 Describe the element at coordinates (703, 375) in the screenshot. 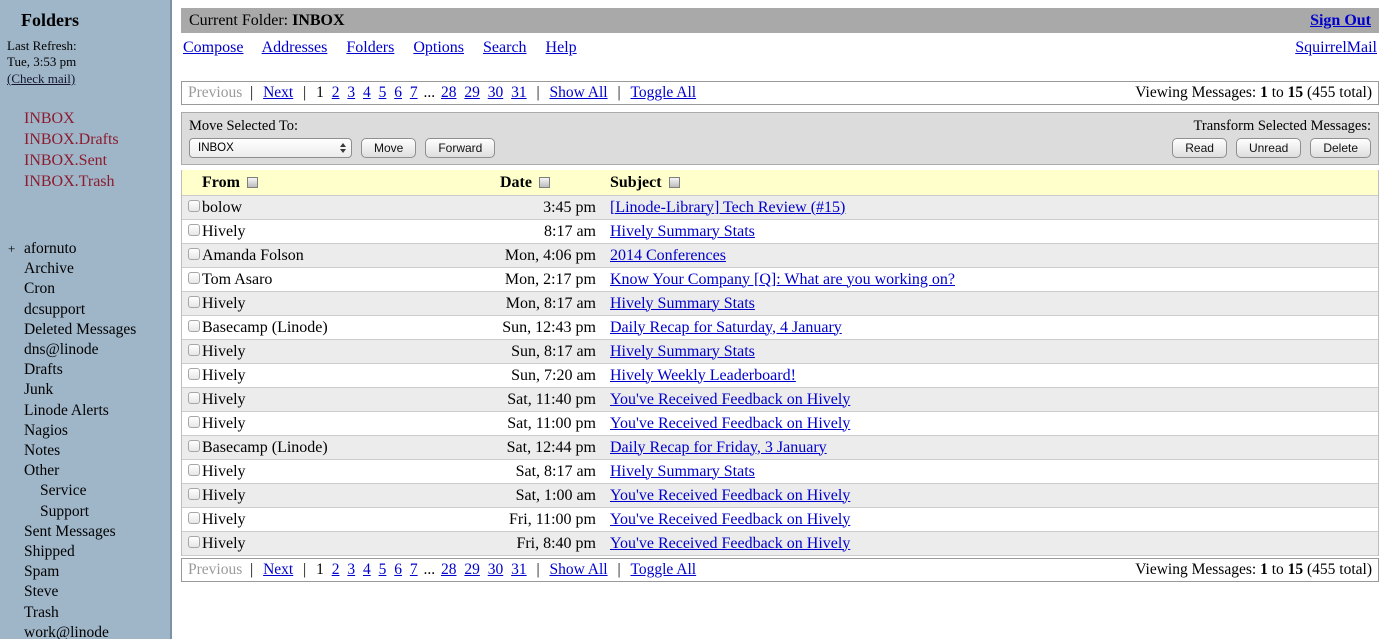

I see `message-subject-link: Hively Weekly Leaderboard!` at that location.